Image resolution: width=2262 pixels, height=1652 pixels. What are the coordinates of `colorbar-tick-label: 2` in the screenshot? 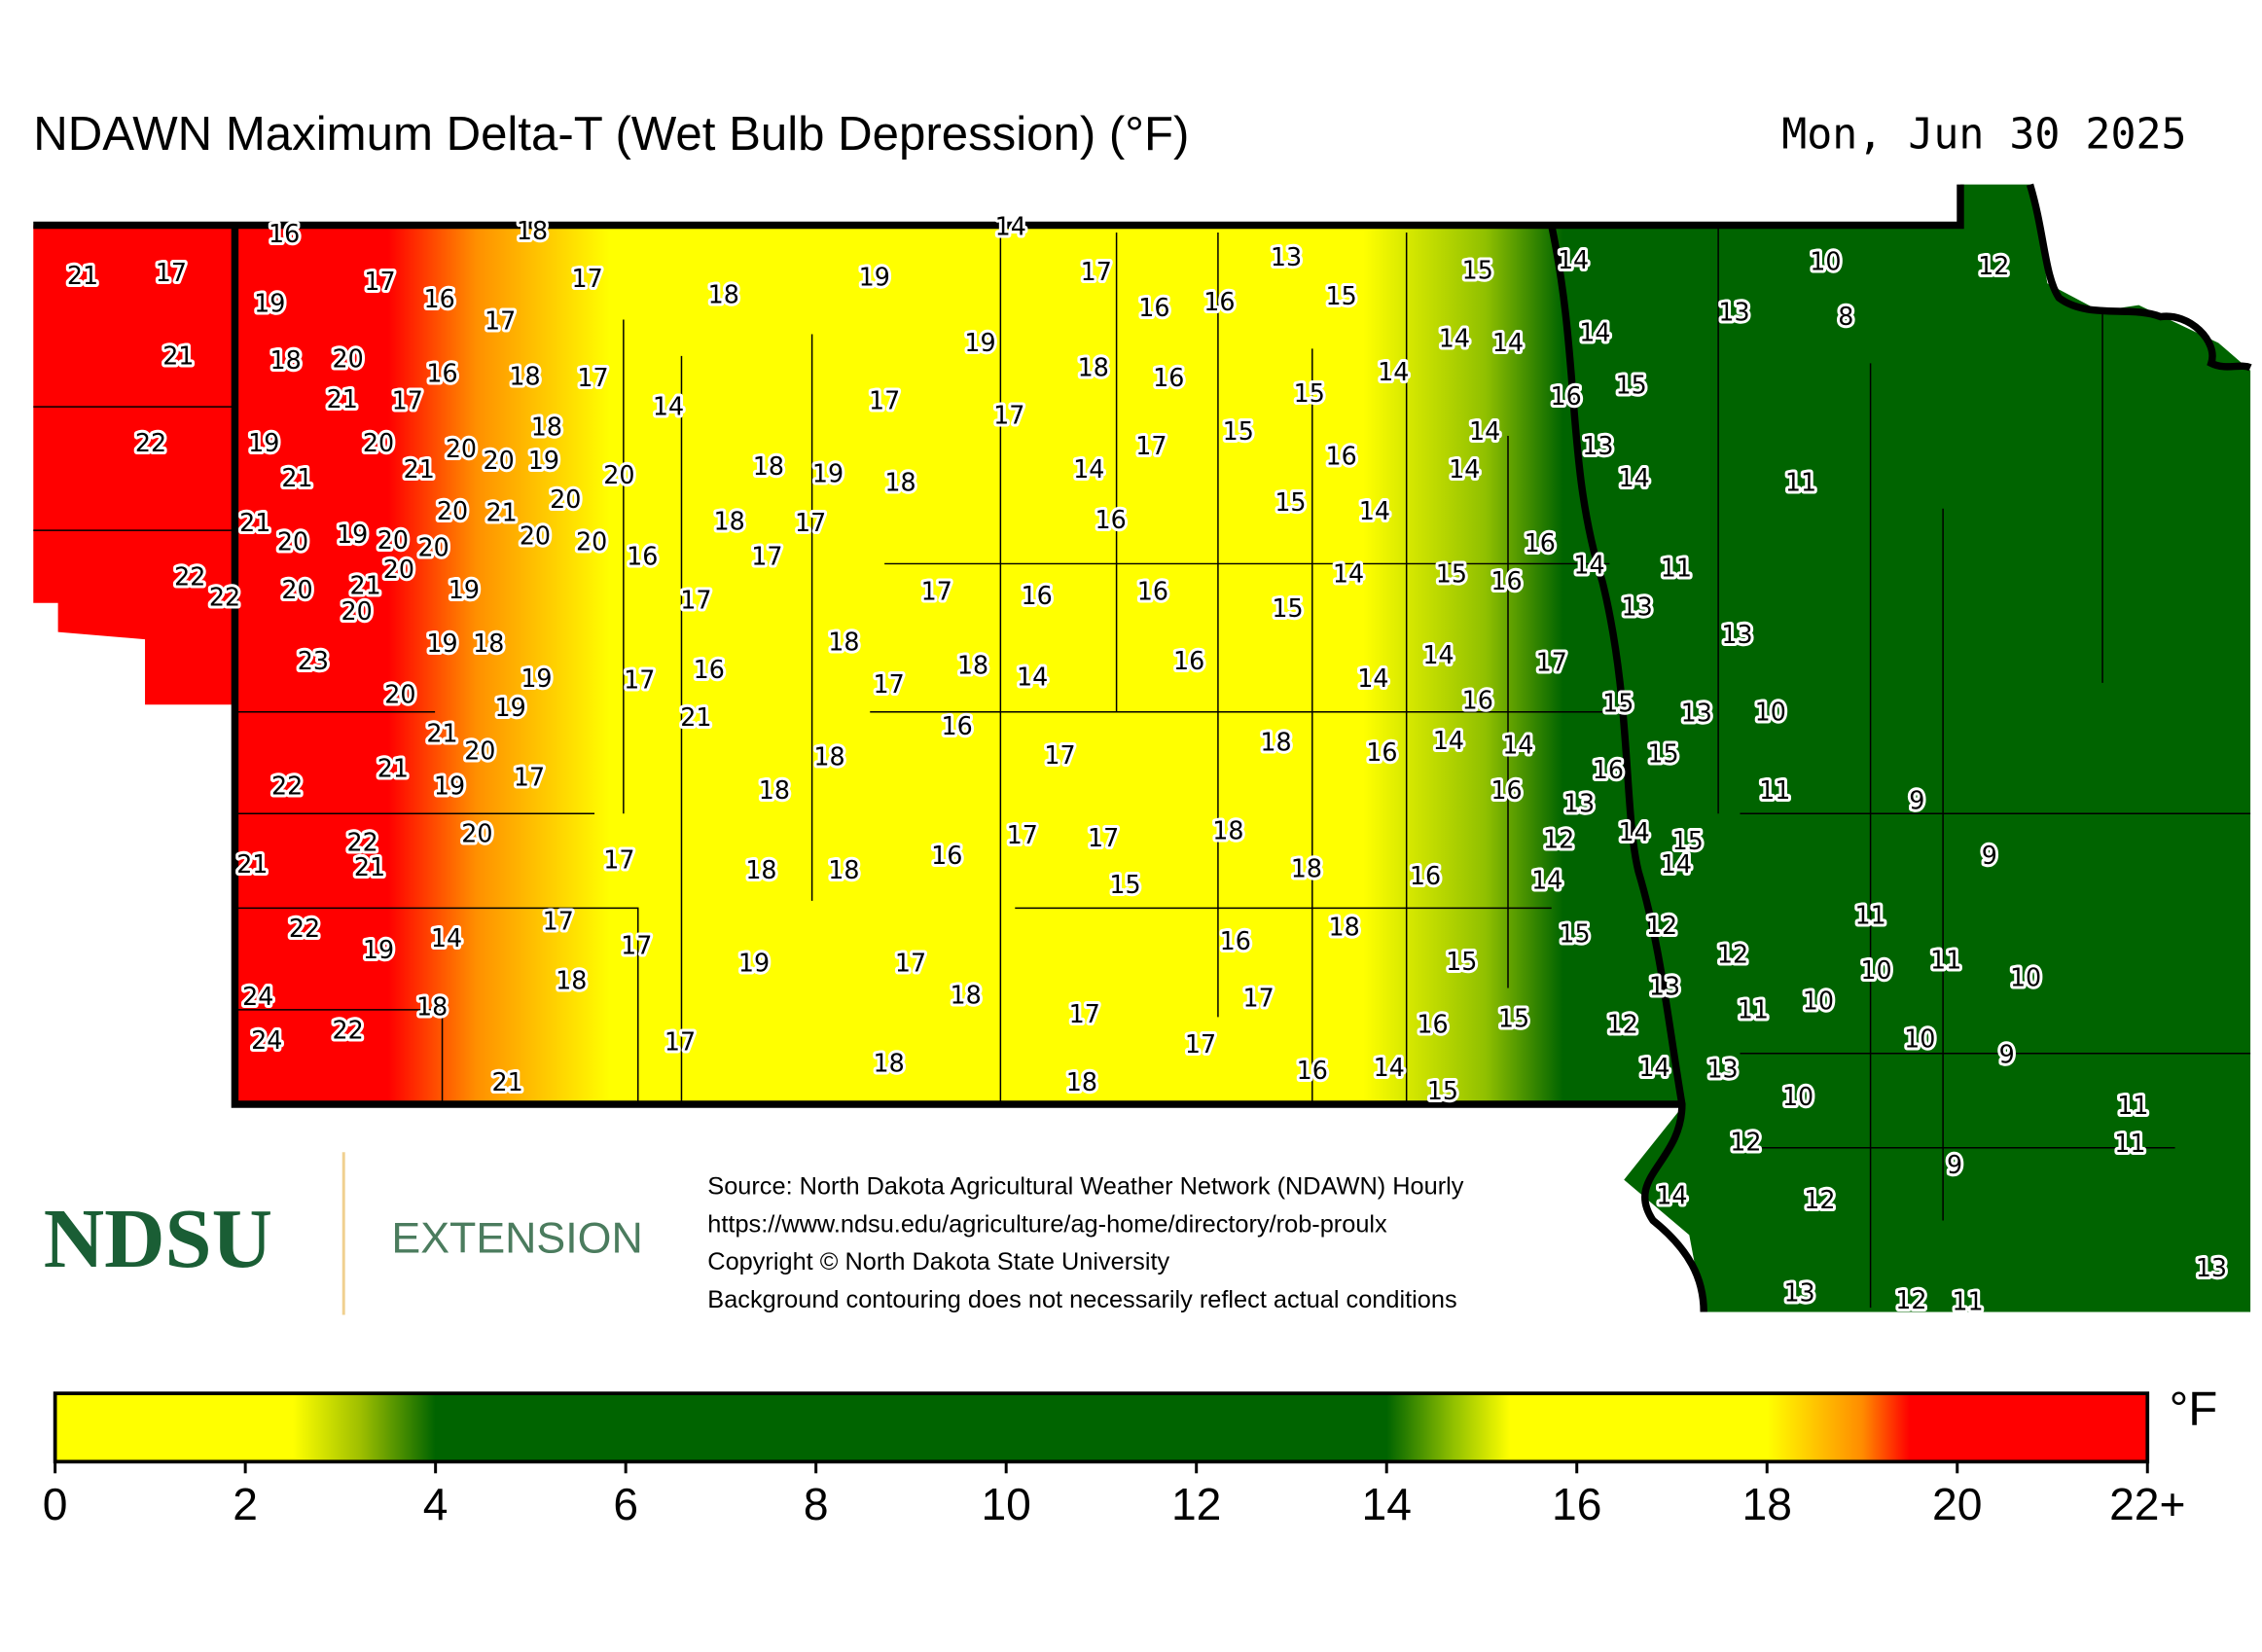 It's located at (245, 1504).